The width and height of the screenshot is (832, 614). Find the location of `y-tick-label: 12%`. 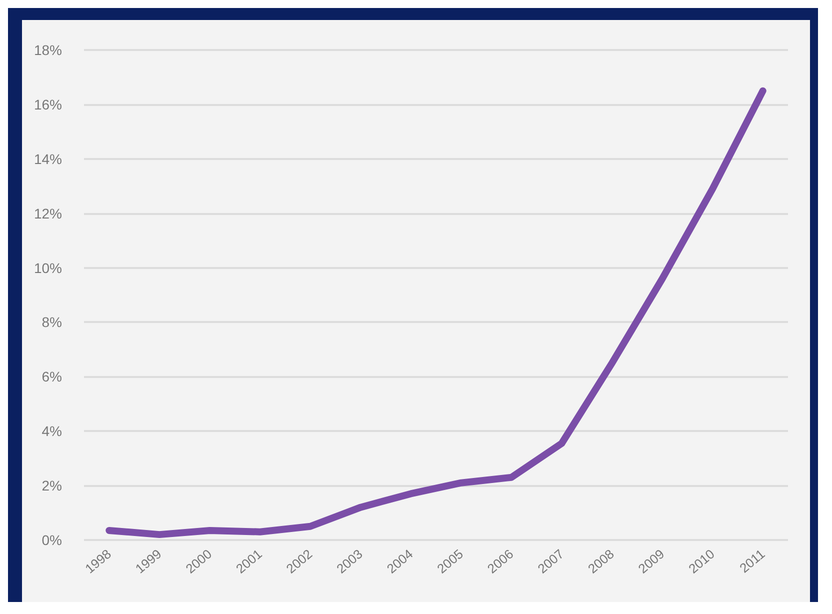

y-tick-label: 12% is located at coordinates (48, 213).